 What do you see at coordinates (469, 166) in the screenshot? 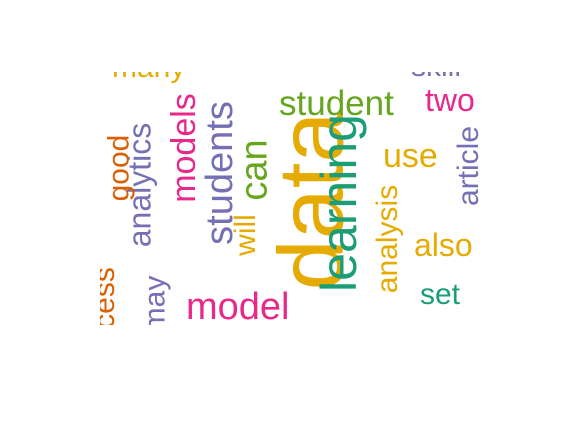
I see `word-article: article` at bounding box center [469, 166].